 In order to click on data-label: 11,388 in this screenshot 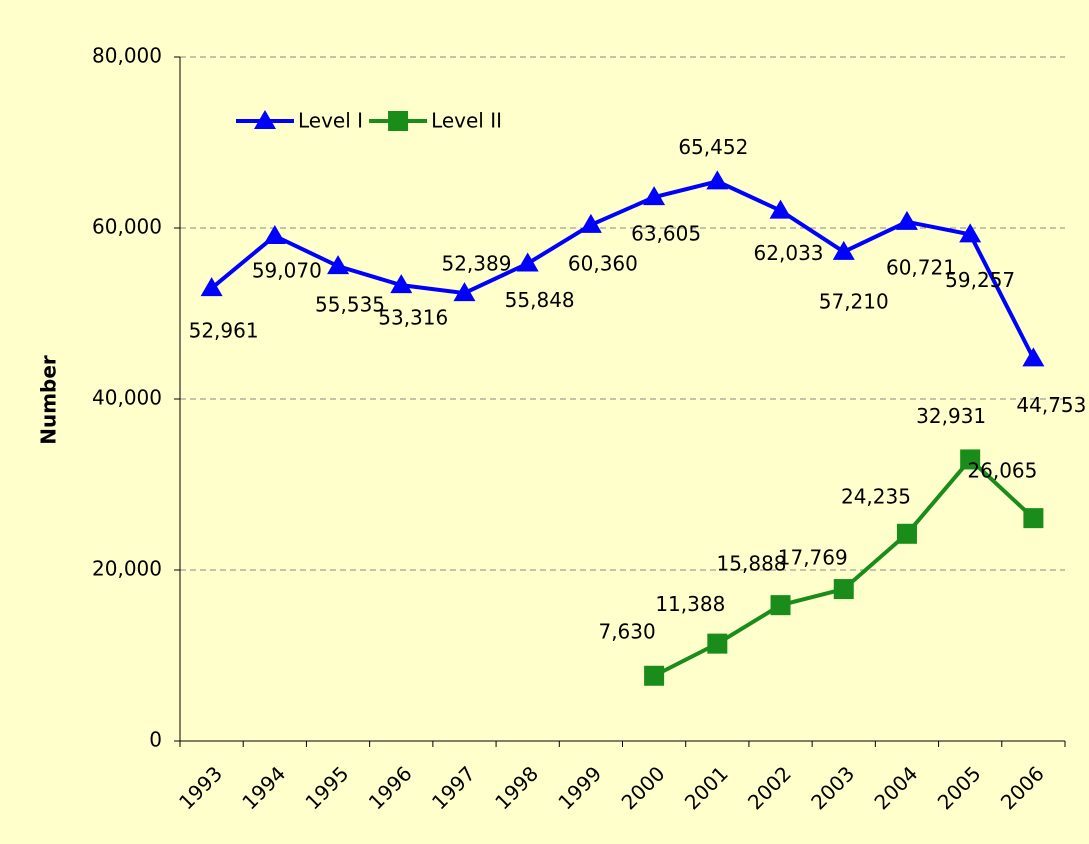, I will do `click(690, 604)`.